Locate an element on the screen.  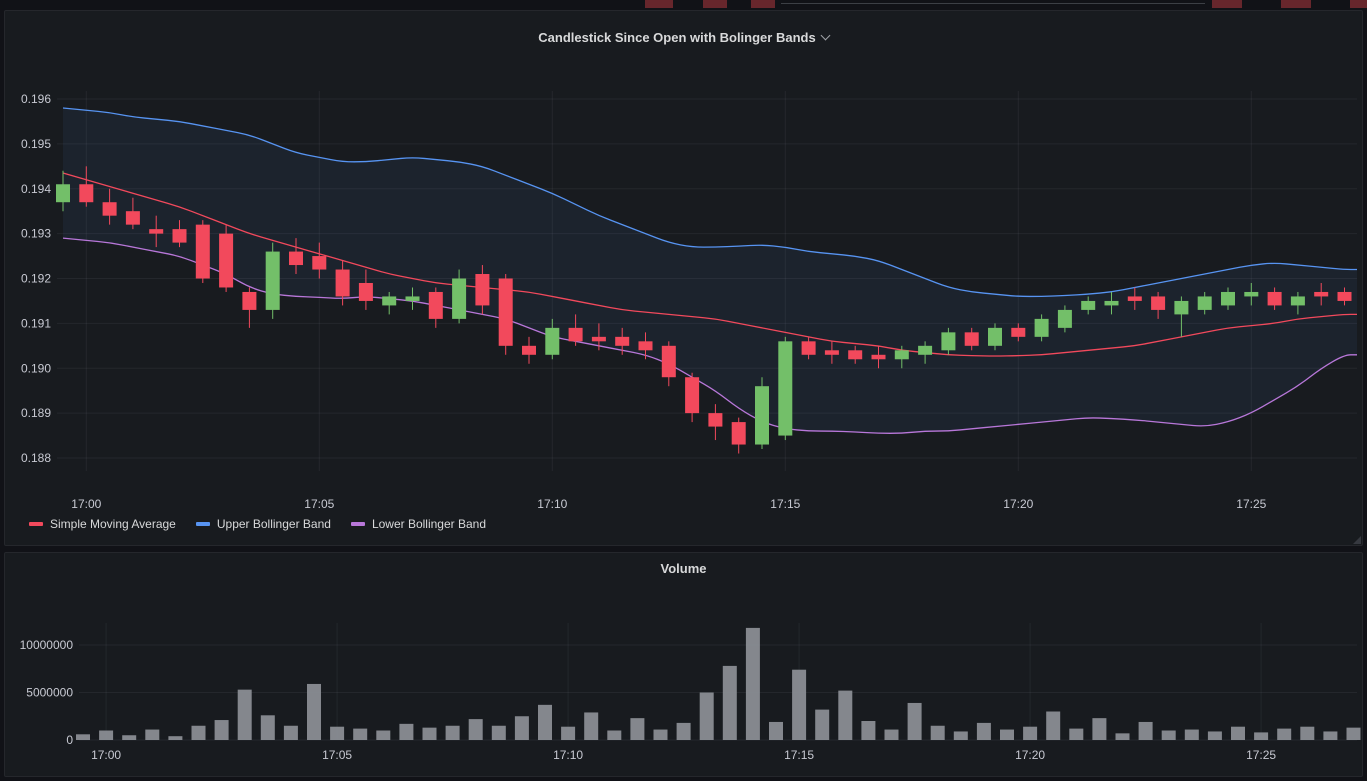
svg-text: 0.188 is located at coordinates (36, 458).